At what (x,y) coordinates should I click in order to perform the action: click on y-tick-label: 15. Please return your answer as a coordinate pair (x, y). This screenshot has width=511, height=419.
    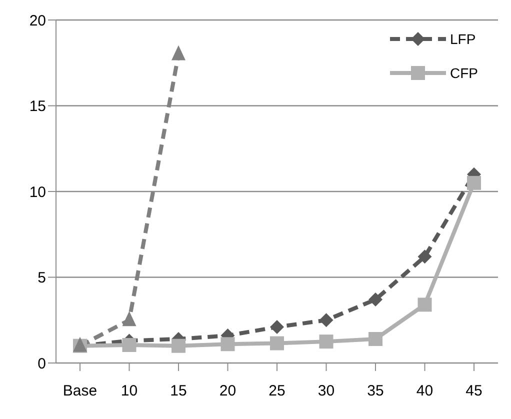
    Looking at the image, I should click on (37, 107).